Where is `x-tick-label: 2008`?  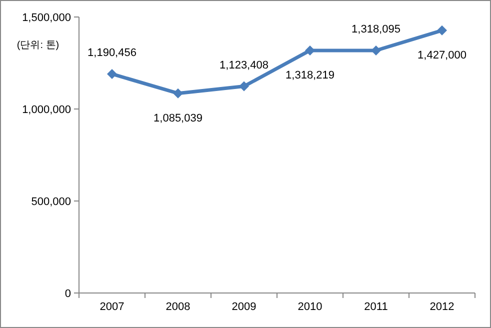
x-tick-label: 2008 is located at coordinates (178, 307).